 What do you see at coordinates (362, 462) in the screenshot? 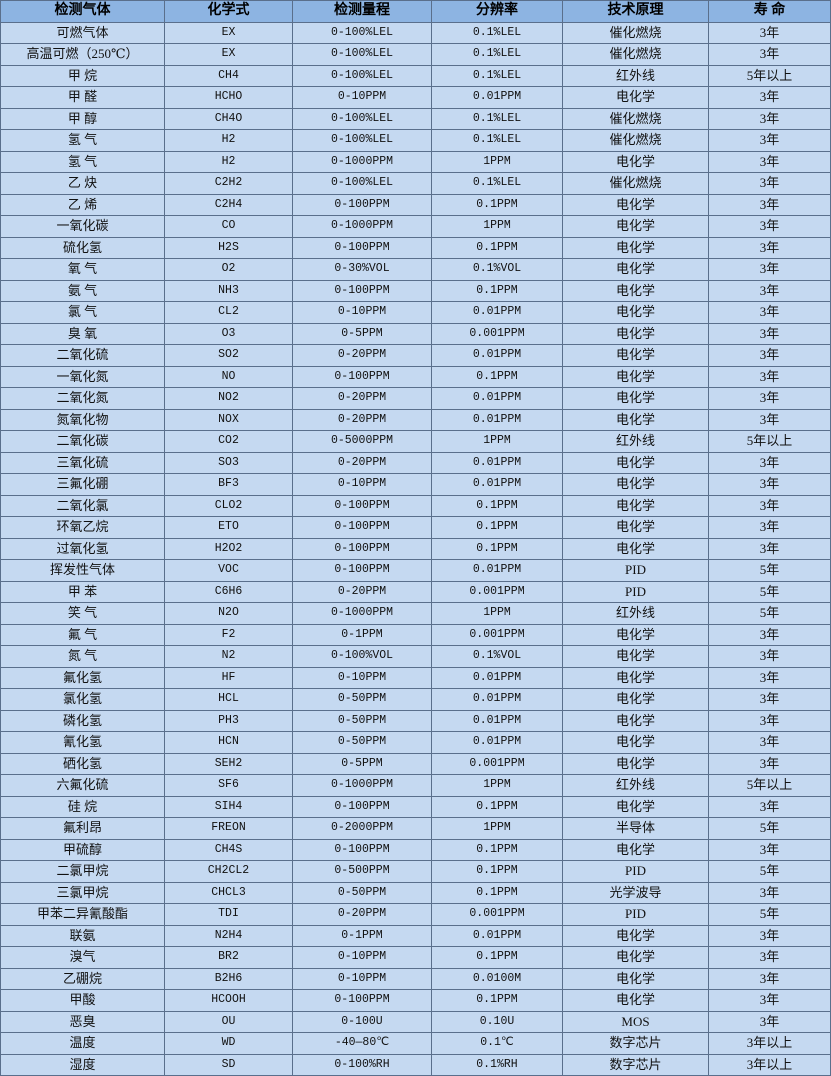
I see `range-cell: 0-20PPM` at bounding box center [362, 462].